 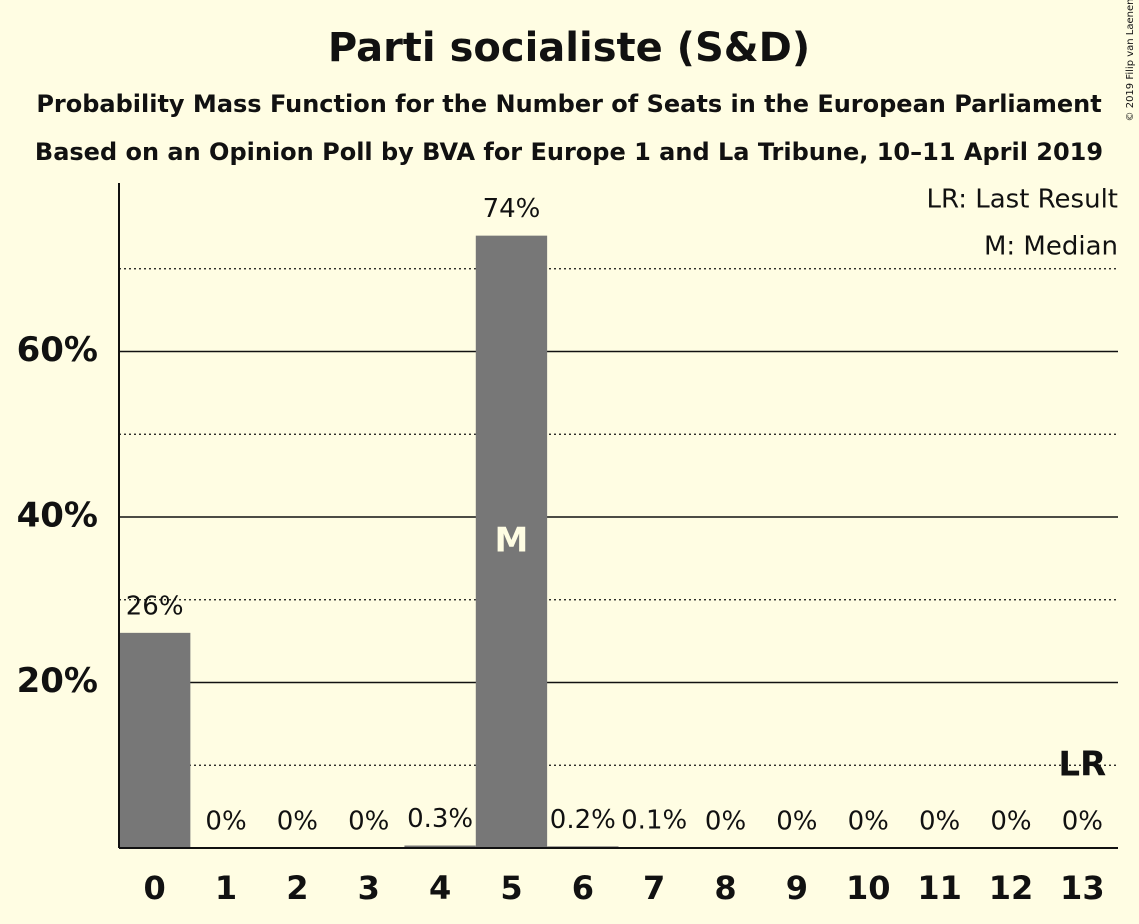 What do you see at coordinates (512, 209) in the screenshot?
I see `value-label: 74%` at bounding box center [512, 209].